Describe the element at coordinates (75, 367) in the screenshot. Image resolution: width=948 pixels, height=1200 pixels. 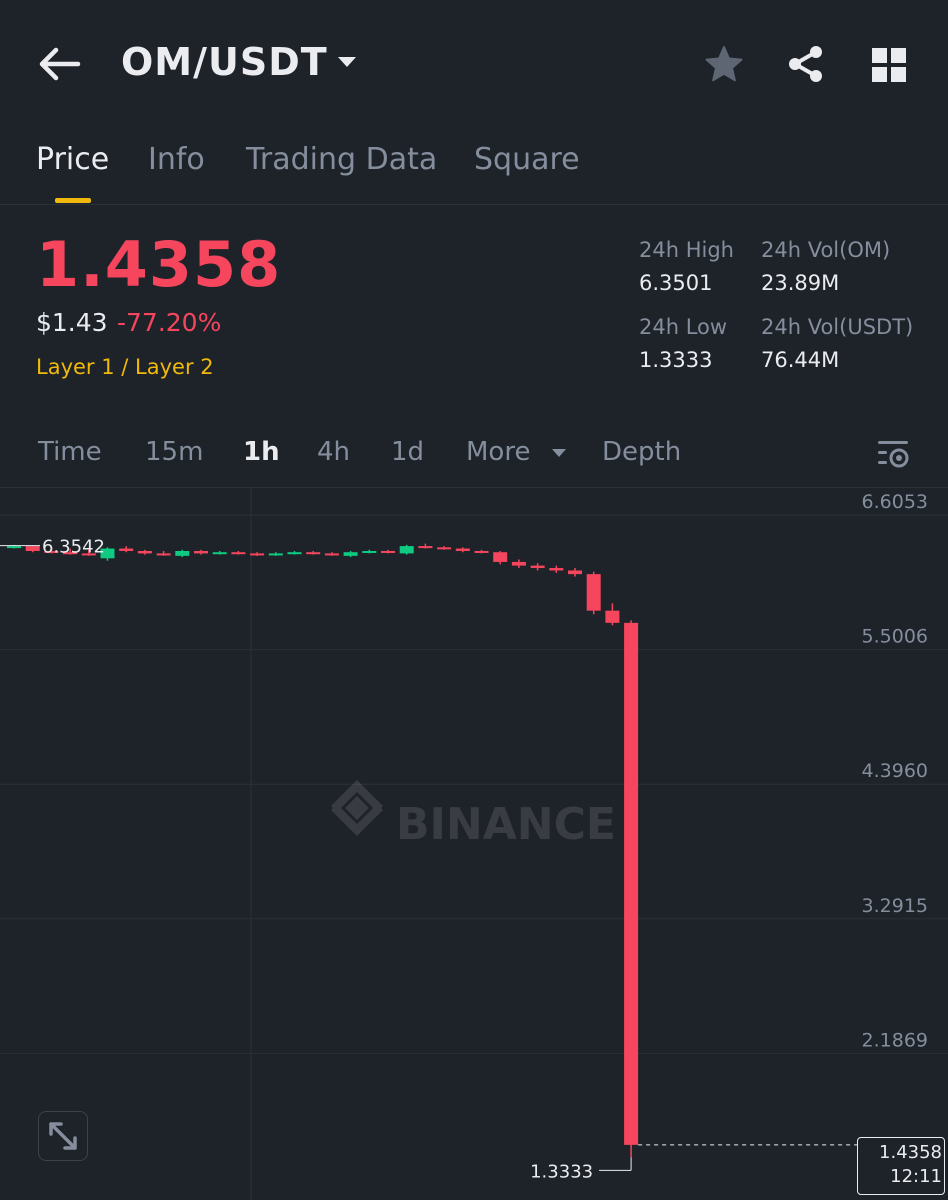
I see `tag-layer-1: Layer 1` at that location.